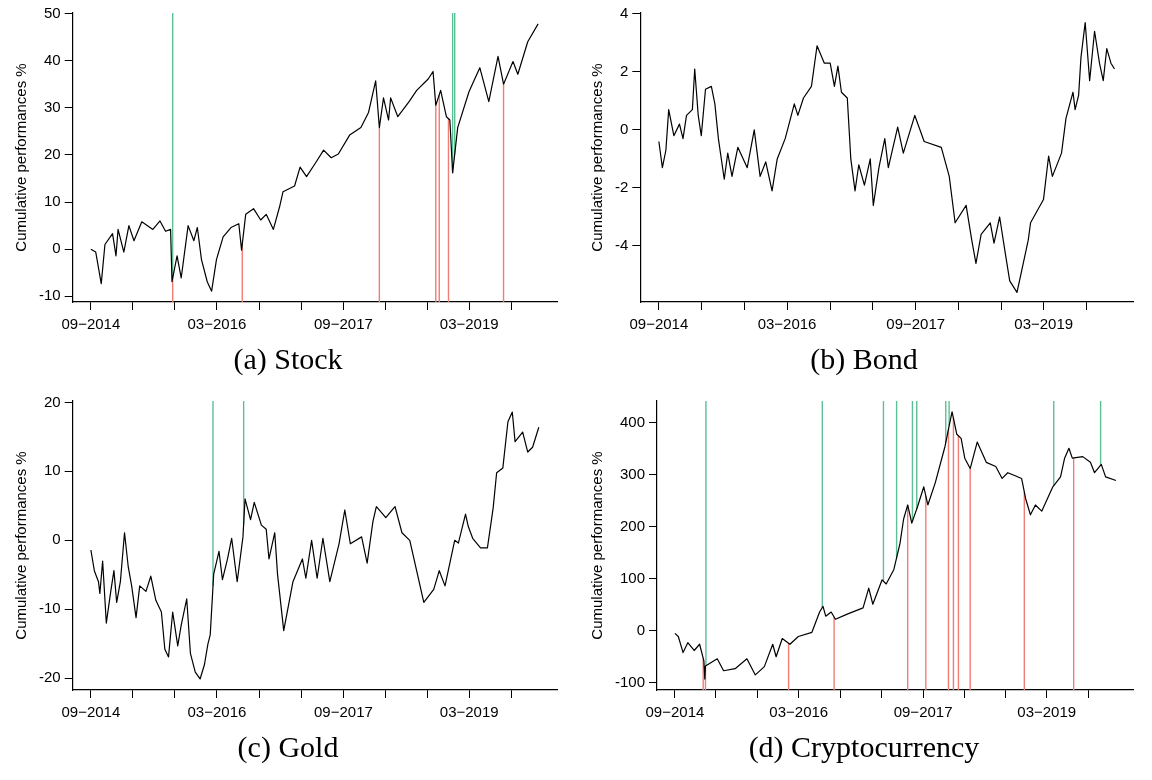 This screenshot has width=1152, height=780. What do you see at coordinates (621, 245) in the screenshot?
I see `y-tick-label: -4` at bounding box center [621, 245].